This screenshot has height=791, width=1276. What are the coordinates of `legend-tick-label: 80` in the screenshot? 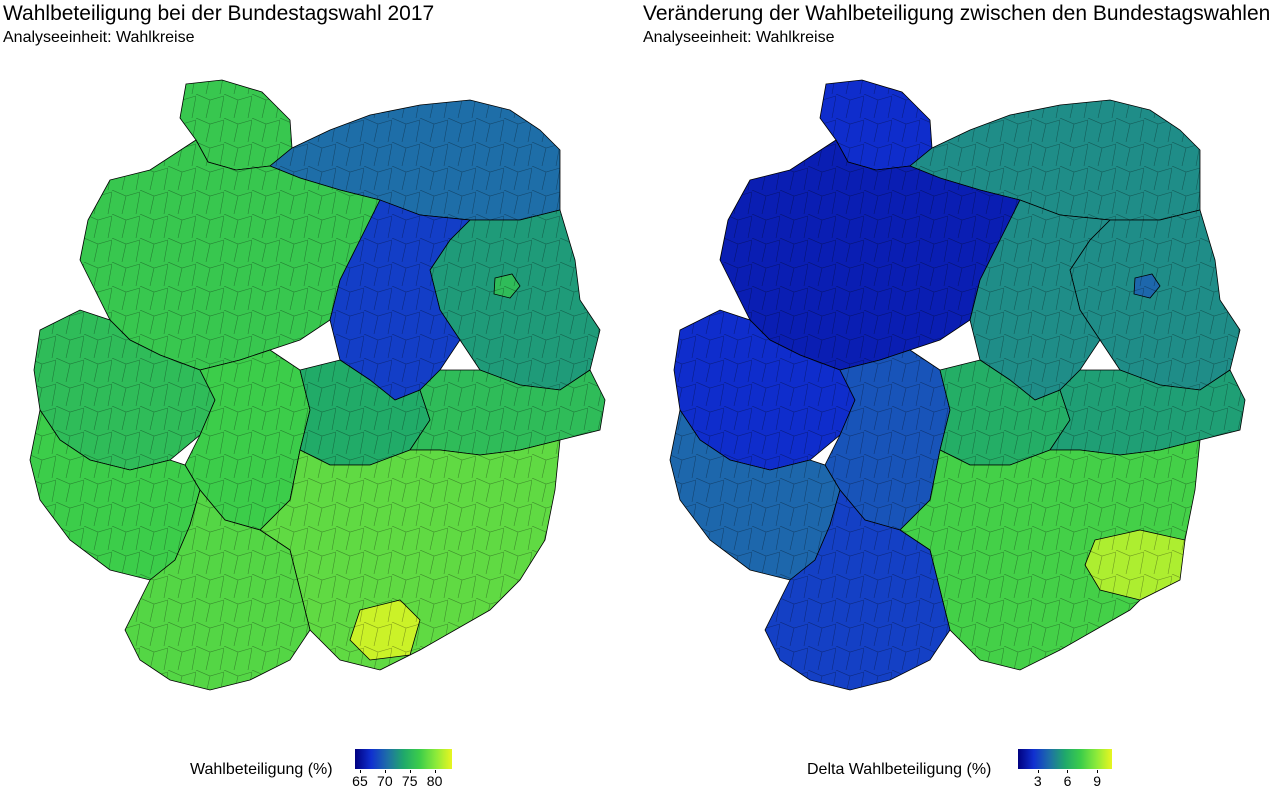 It's located at (434, 781).